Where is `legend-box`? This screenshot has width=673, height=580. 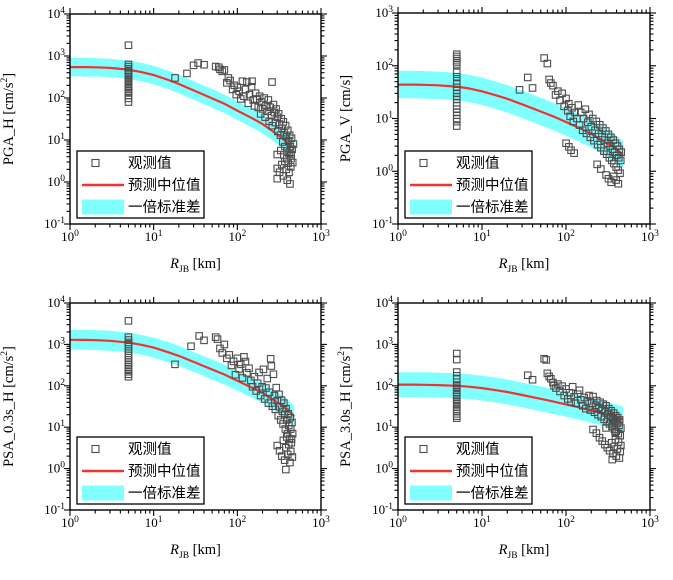
legend-box is located at coordinates (468, 470).